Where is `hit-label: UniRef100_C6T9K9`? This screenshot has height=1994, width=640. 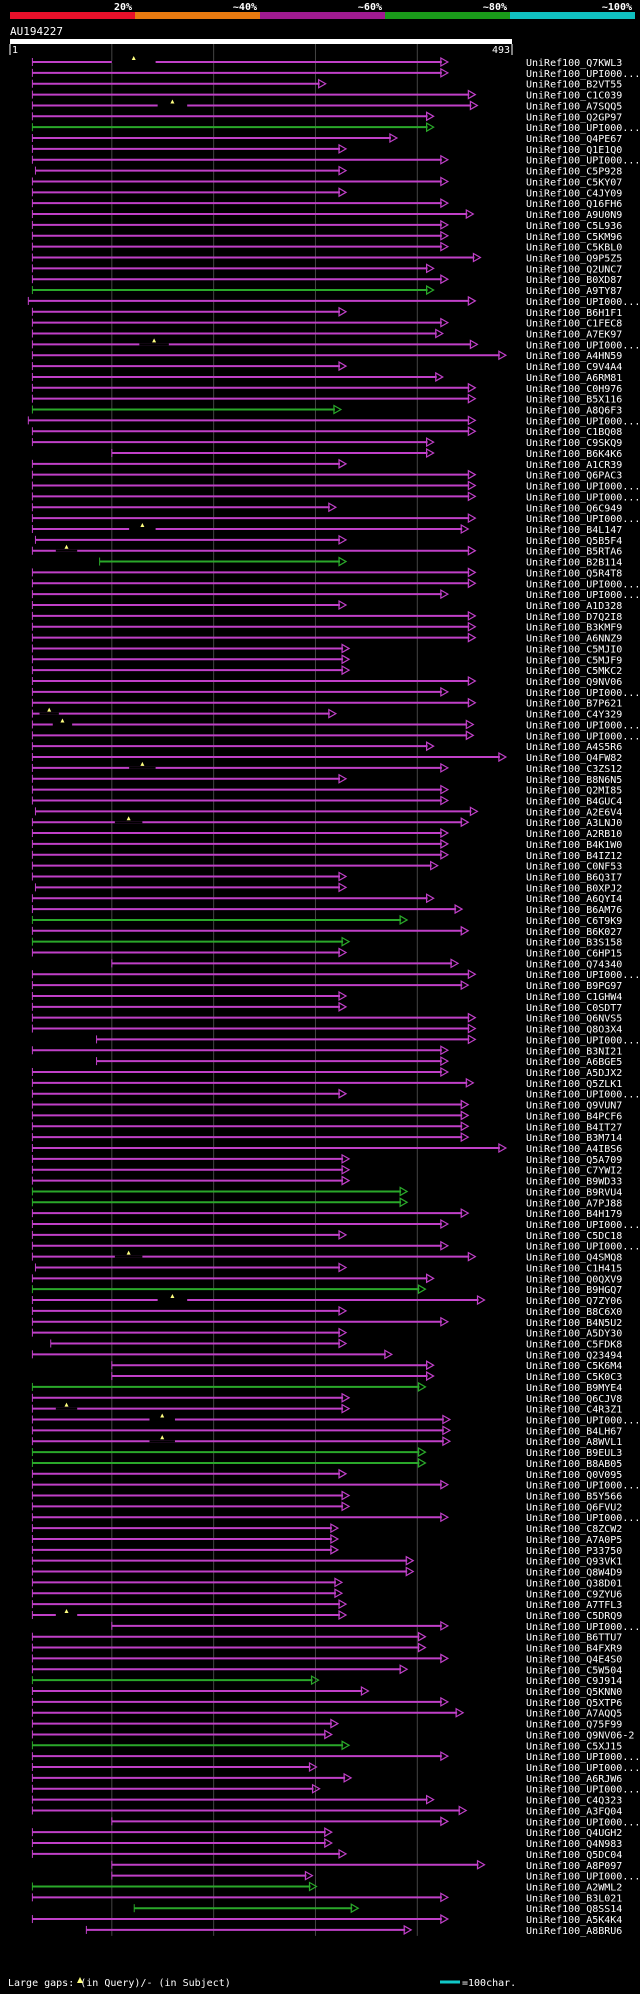 hit-label: UniRef100_C6T9K9 is located at coordinates (574, 921).